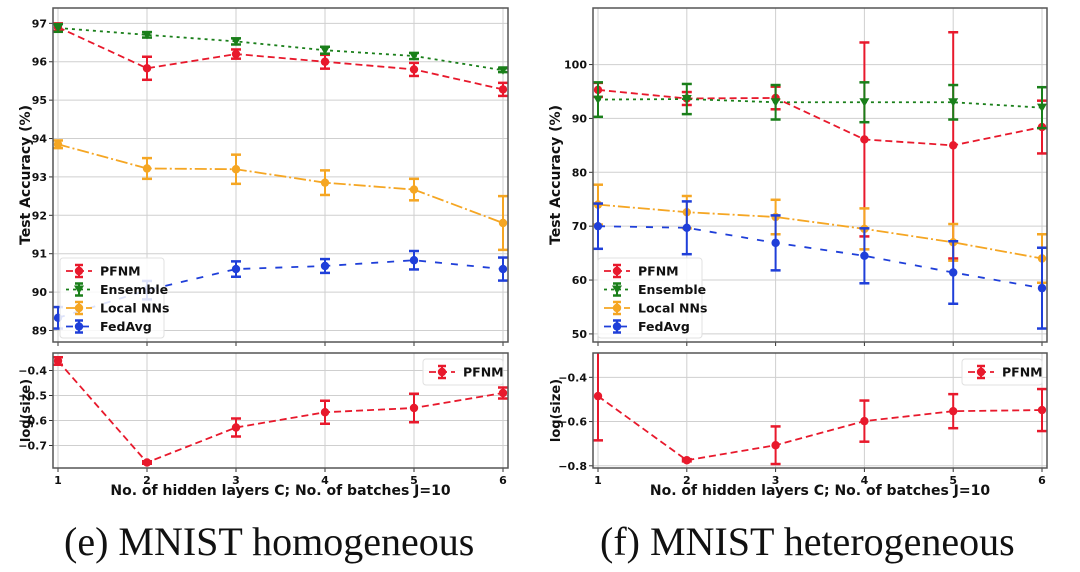  What do you see at coordinates (40, 62) in the screenshot?
I see `y-tick-label: 96` at bounding box center [40, 62].